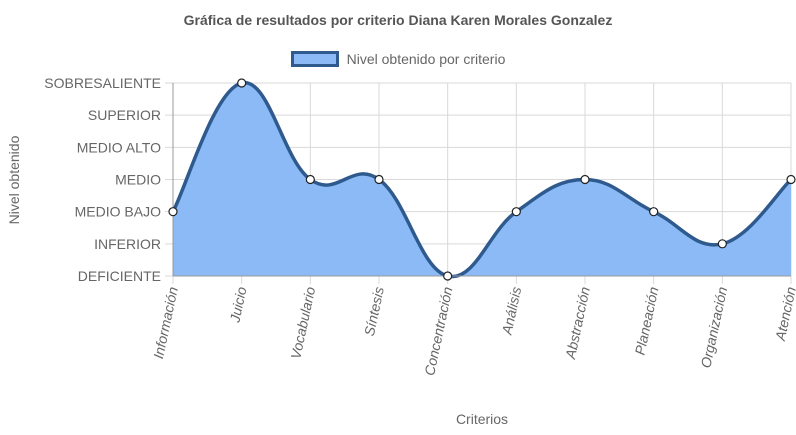  I want to click on x-tick-label: Concentración, so click(438, 331).